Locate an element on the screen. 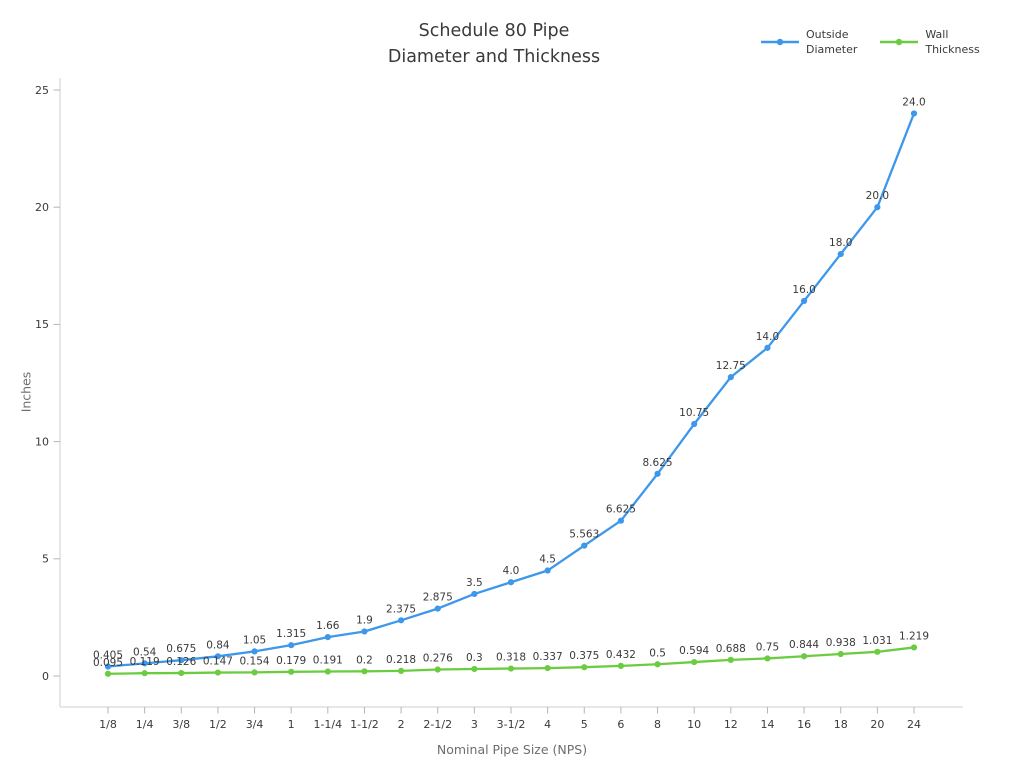 The width and height of the screenshot is (1024, 768). data-label: 0.84 is located at coordinates (218, 645).